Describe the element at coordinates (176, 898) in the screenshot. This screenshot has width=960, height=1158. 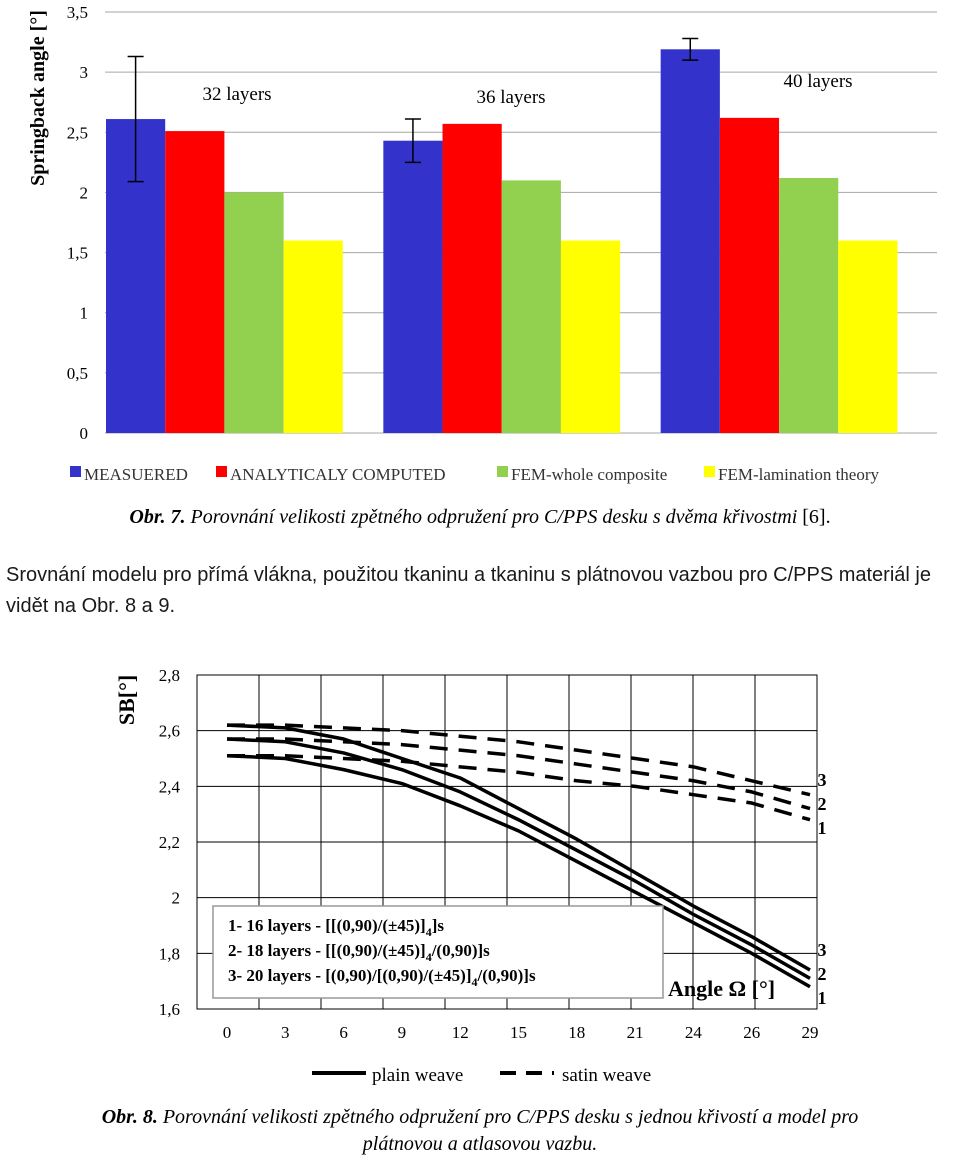
I see `line-y-tick-label: 2` at that location.